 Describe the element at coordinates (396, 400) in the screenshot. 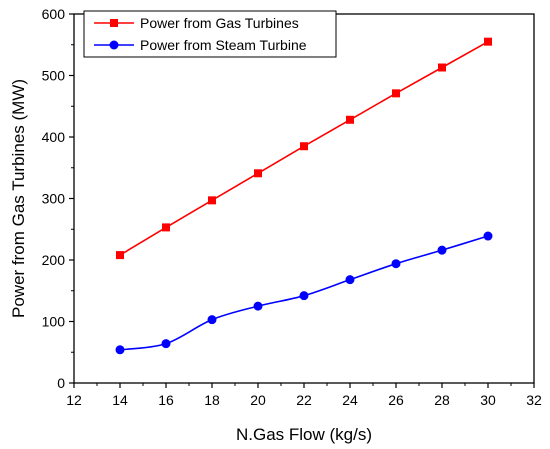

I see `x-tick-label: 26` at that location.